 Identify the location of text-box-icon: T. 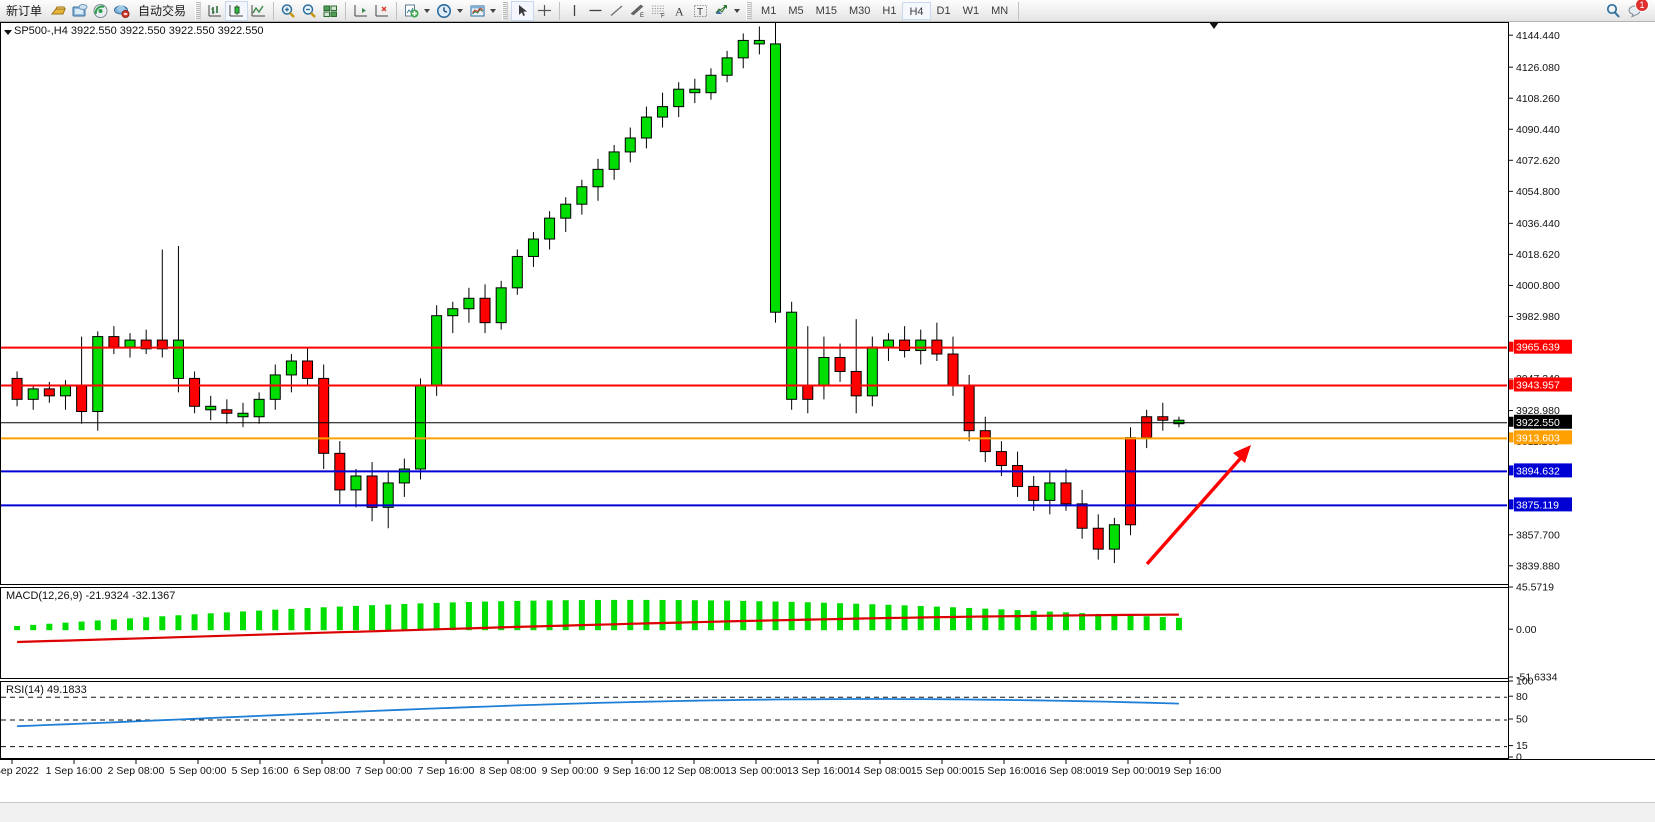
(700, 11).